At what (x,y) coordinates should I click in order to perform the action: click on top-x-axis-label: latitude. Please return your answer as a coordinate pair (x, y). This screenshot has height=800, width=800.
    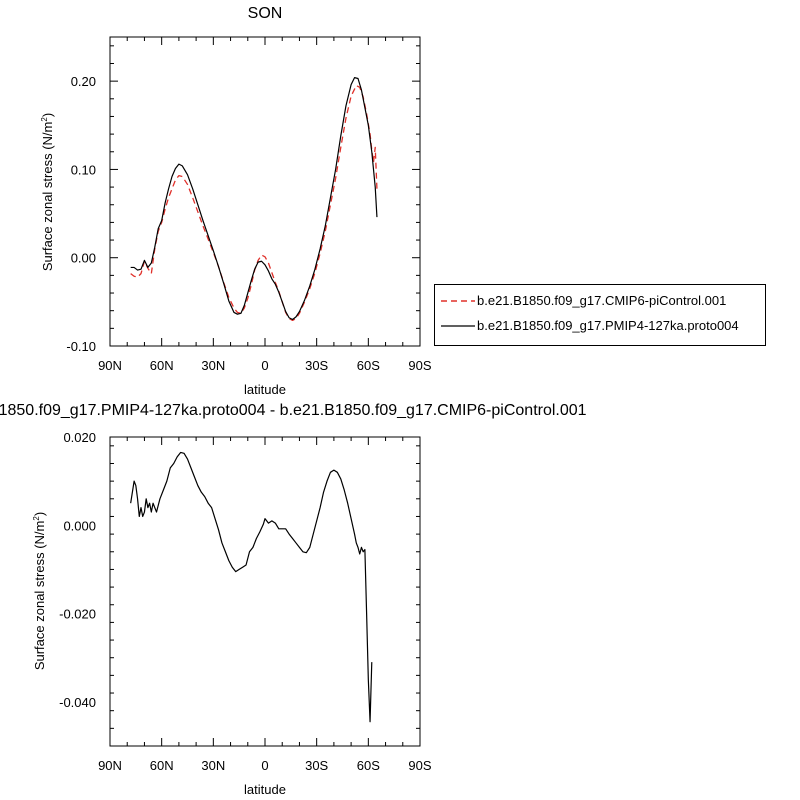
    Looking at the image, I should click on (265, 389).